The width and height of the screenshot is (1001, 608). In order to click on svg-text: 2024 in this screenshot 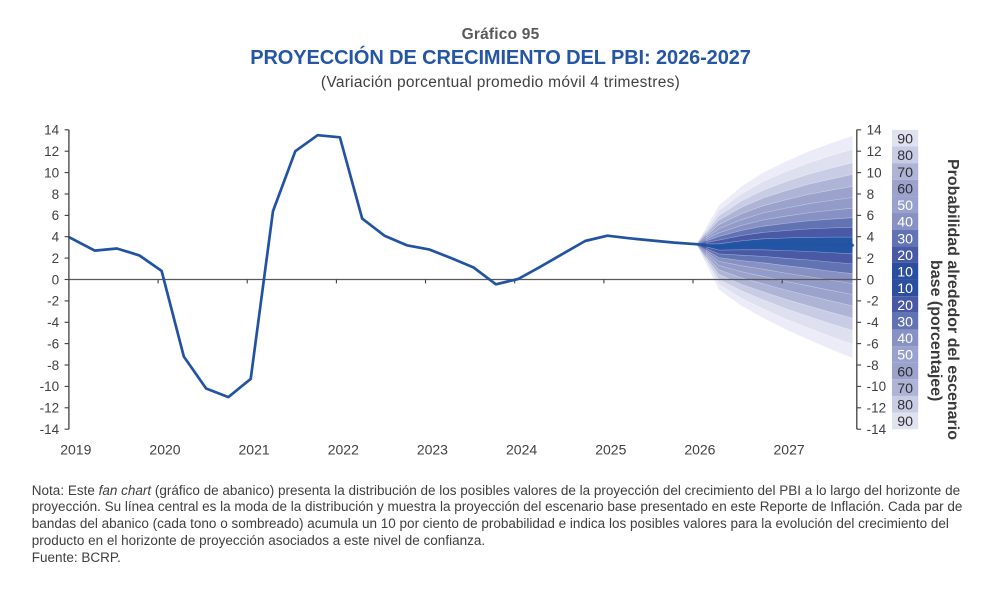, I will do `click(521, 450)`.